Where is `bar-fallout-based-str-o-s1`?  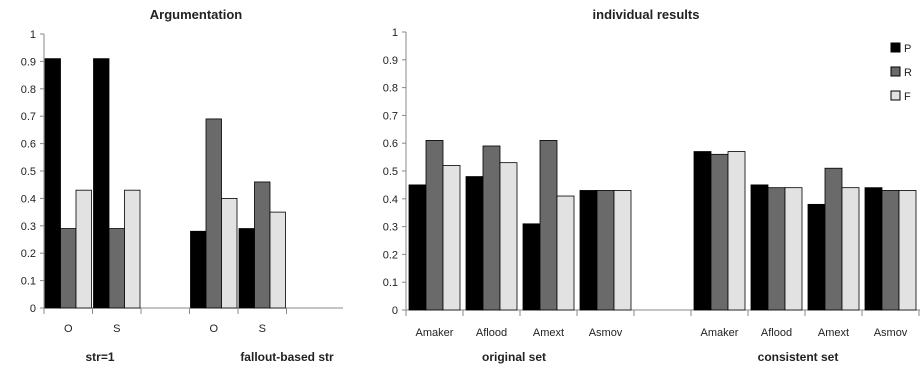 bar-fallout-based-str-o-s1 is located at coordinates (213, 213).